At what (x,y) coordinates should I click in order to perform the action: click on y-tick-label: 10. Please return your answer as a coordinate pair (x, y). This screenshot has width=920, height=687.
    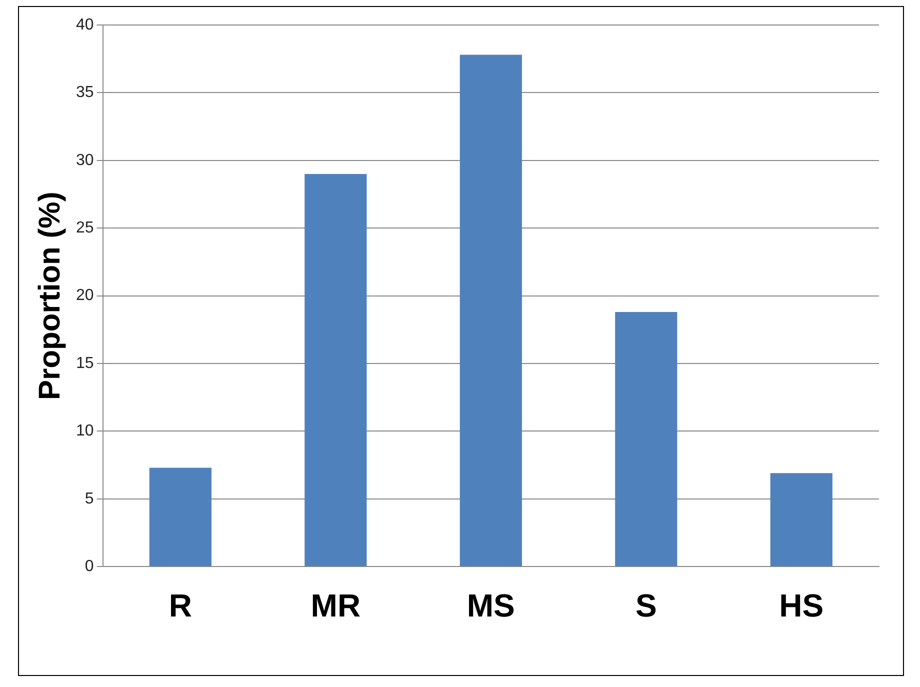
    Looking at the image, I should click on (85, 431).